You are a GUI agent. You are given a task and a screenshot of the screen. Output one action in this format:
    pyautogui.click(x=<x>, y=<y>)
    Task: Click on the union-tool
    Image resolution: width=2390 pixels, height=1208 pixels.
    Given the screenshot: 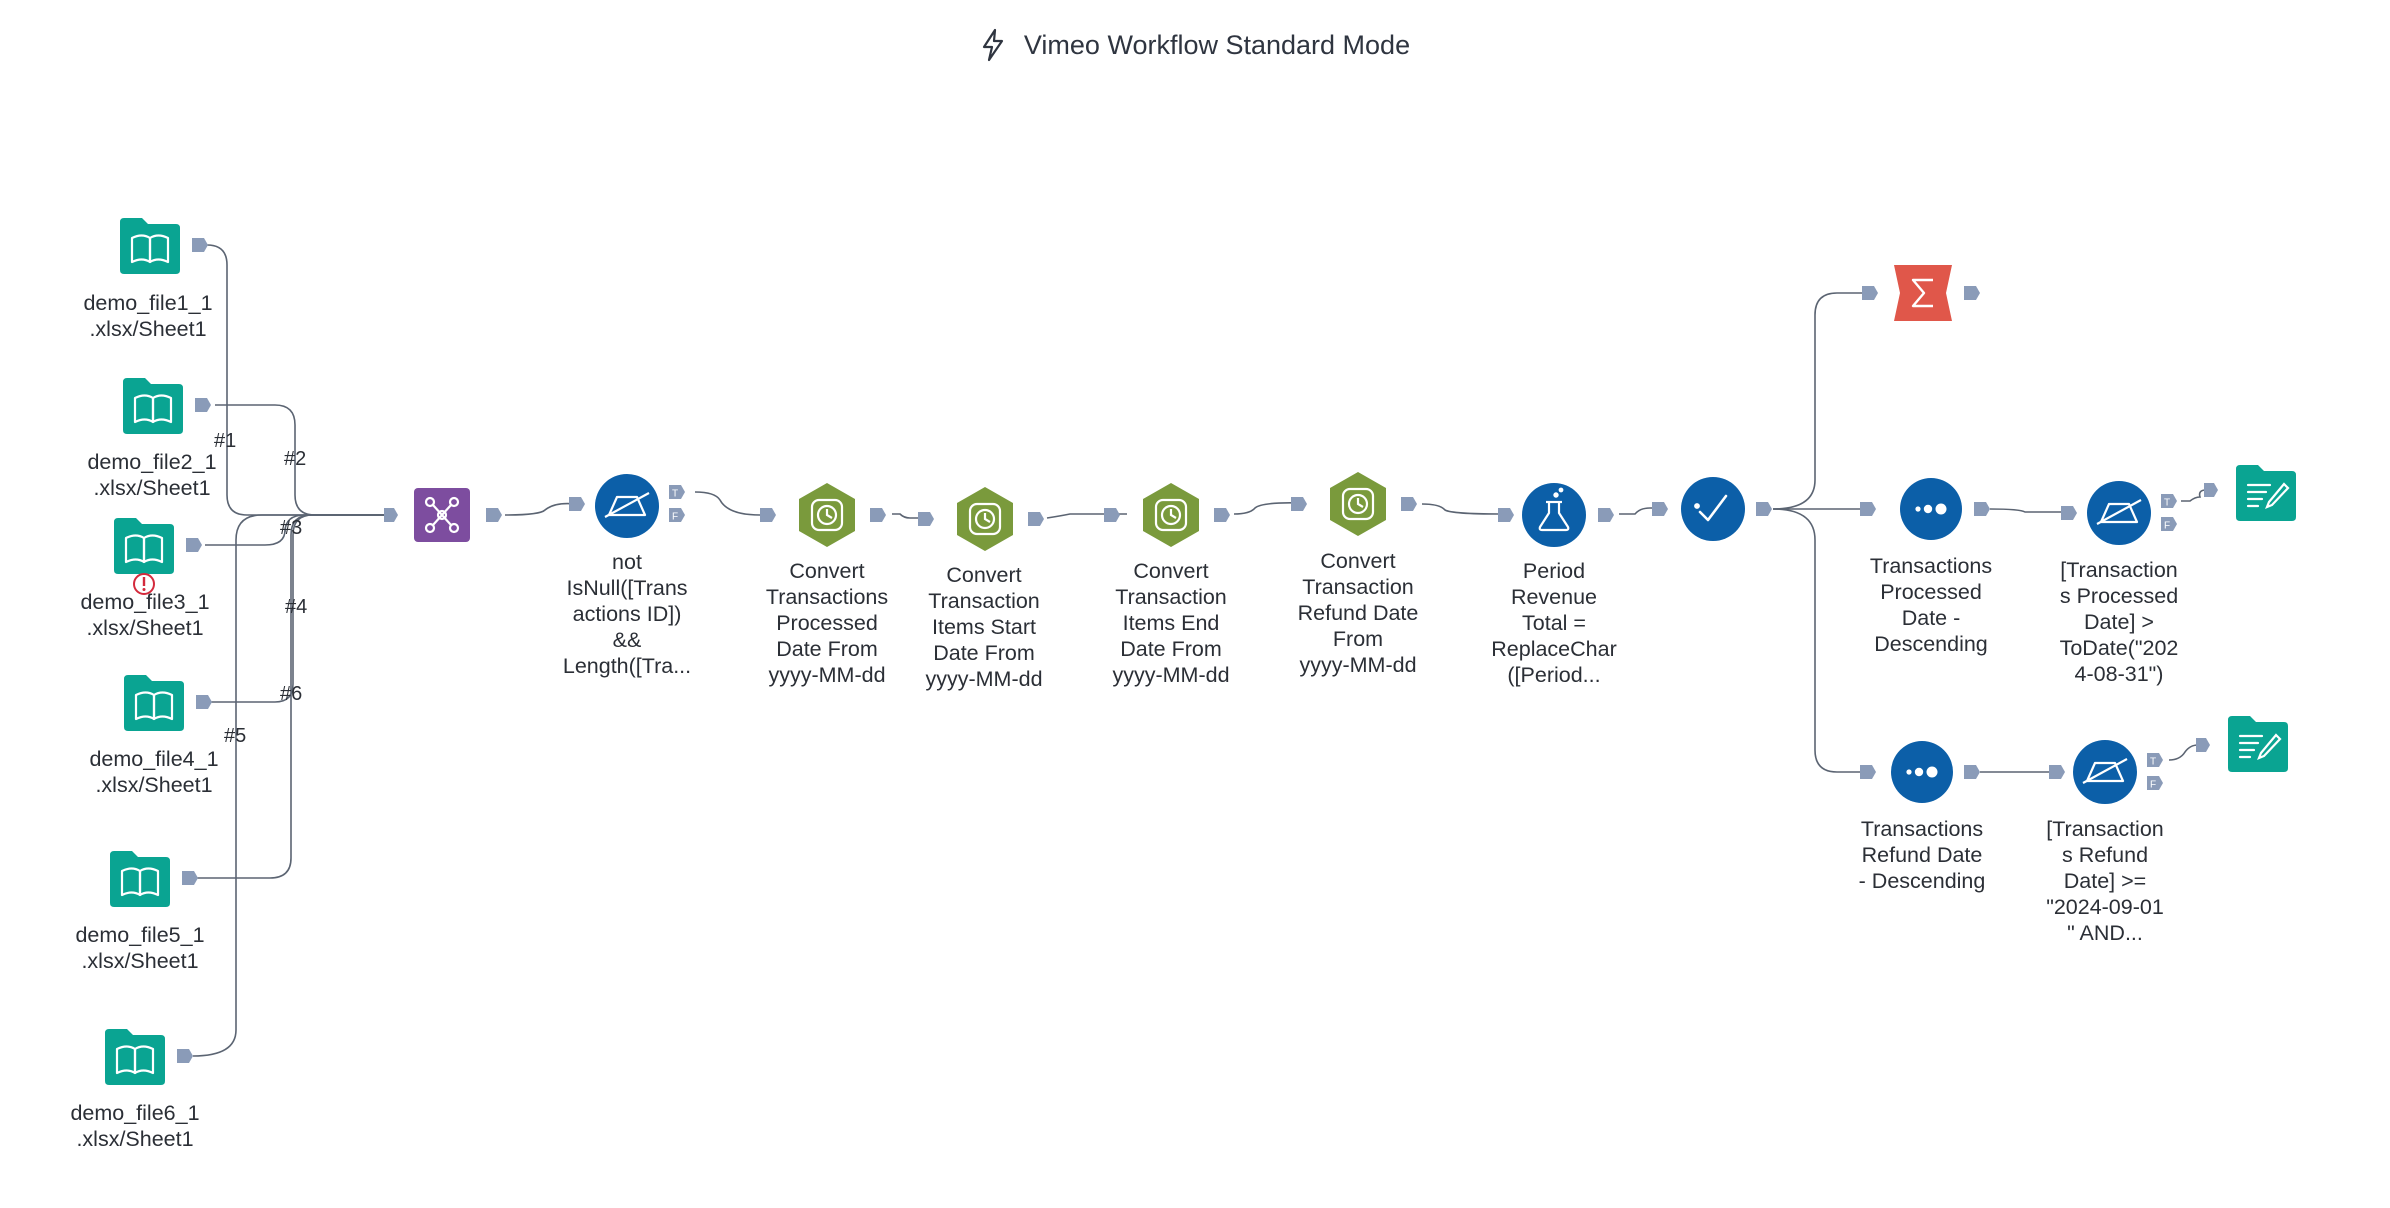 What is the action you would take?
    pyautogui.click(x=445, y=517)
    